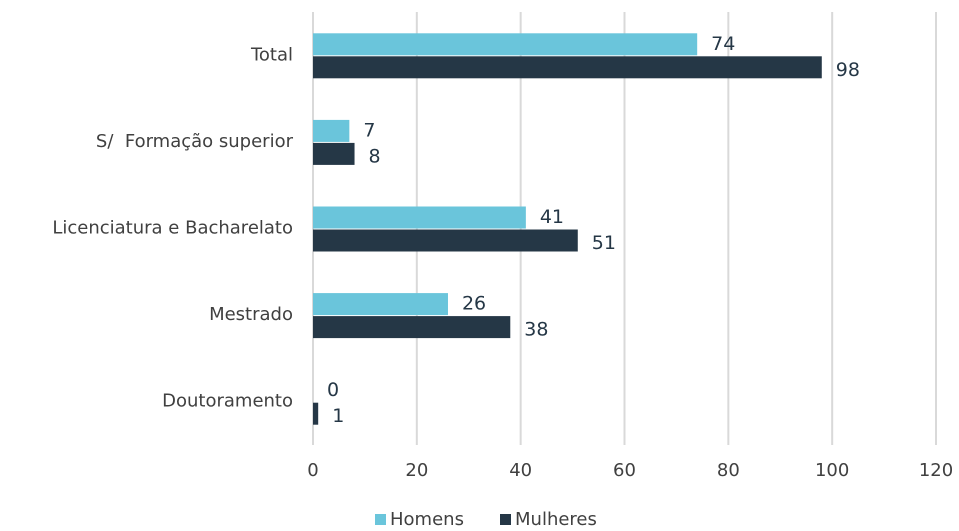 This screenshot has height=531, width=959. Describe the element at coordinates (375, 156) in the screenshot. I see `value-label: 8` at that location.